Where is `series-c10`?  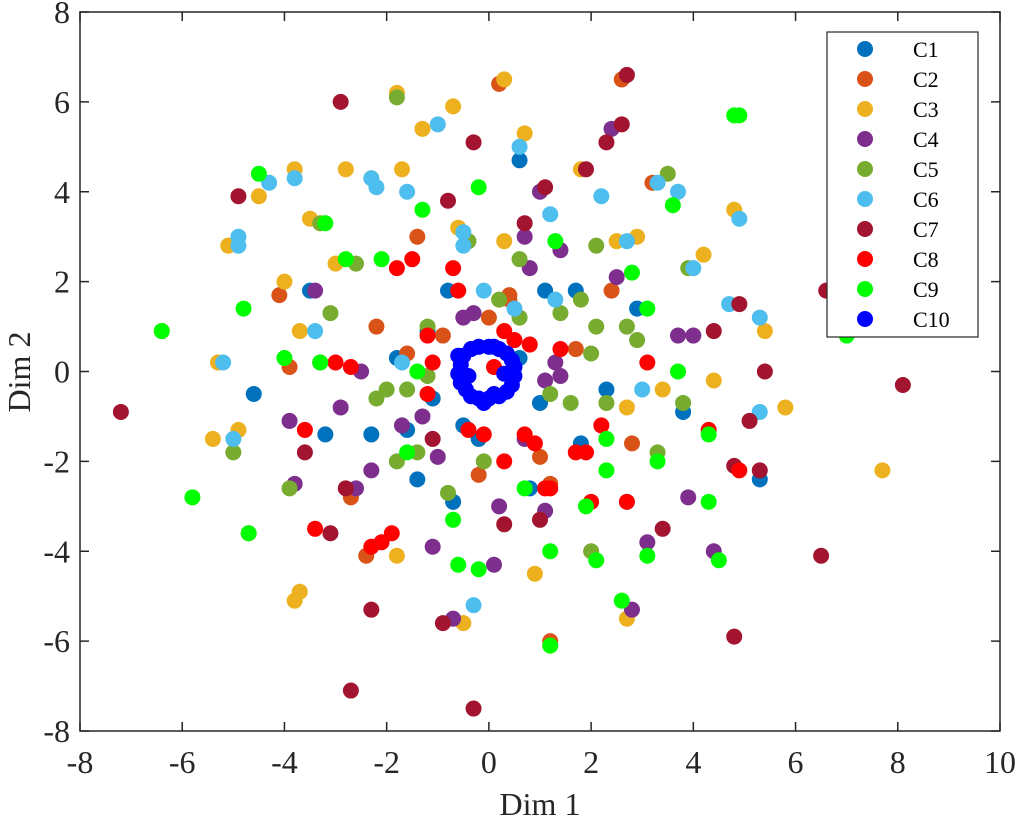
series-c10 is located at coordinates (486, 374).